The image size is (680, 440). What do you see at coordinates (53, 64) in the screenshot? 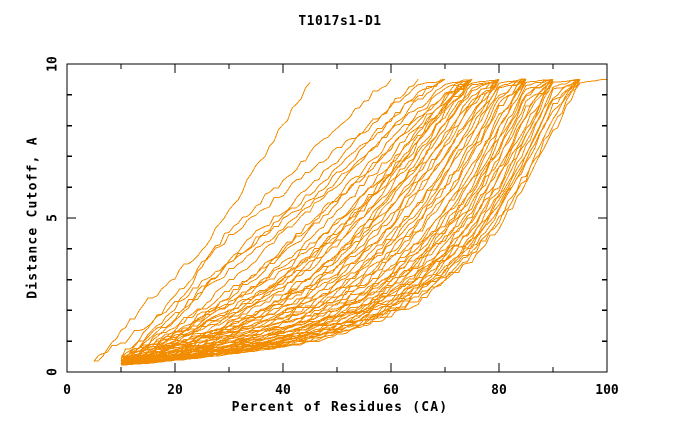
I see `y-tick-label: 10` at bounding box center [53, 64].